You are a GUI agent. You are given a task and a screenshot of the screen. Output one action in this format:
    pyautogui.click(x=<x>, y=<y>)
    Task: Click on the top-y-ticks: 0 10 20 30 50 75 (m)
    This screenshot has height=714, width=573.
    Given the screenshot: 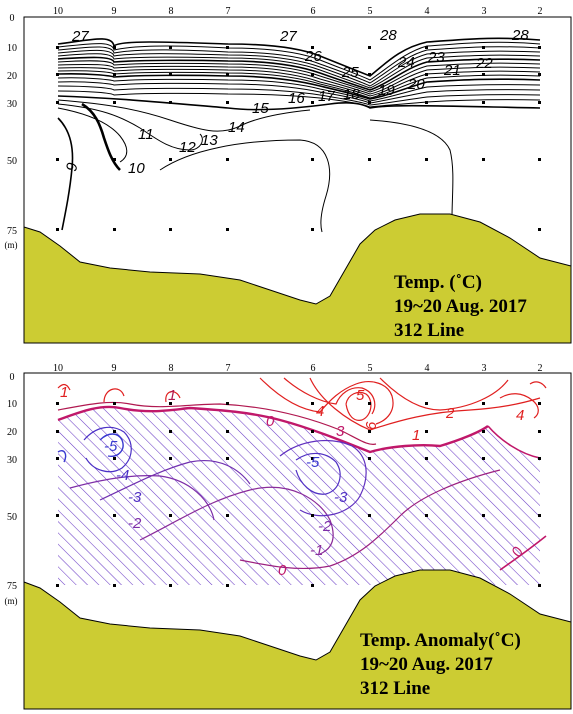 What is the action you would take?
    pyautogui.click(x=11, y=131)
    